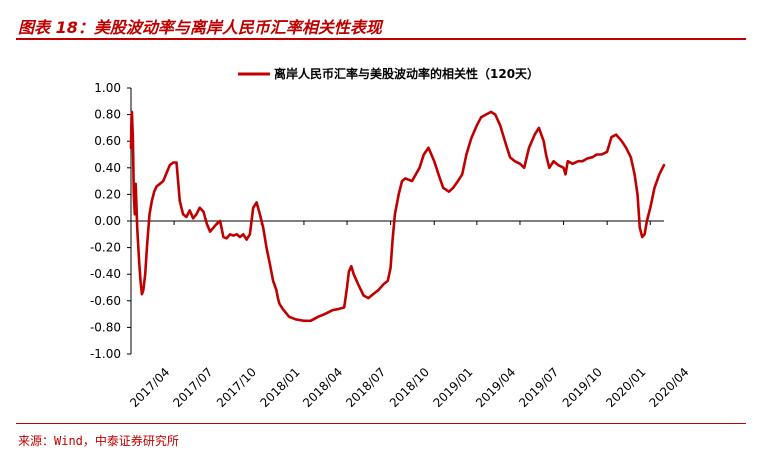 This screenshot has width=759, height=460. Describe the element at coordinates (365, 387) in the screenshot. I see `x-tick-label: 2018/07` at that location.